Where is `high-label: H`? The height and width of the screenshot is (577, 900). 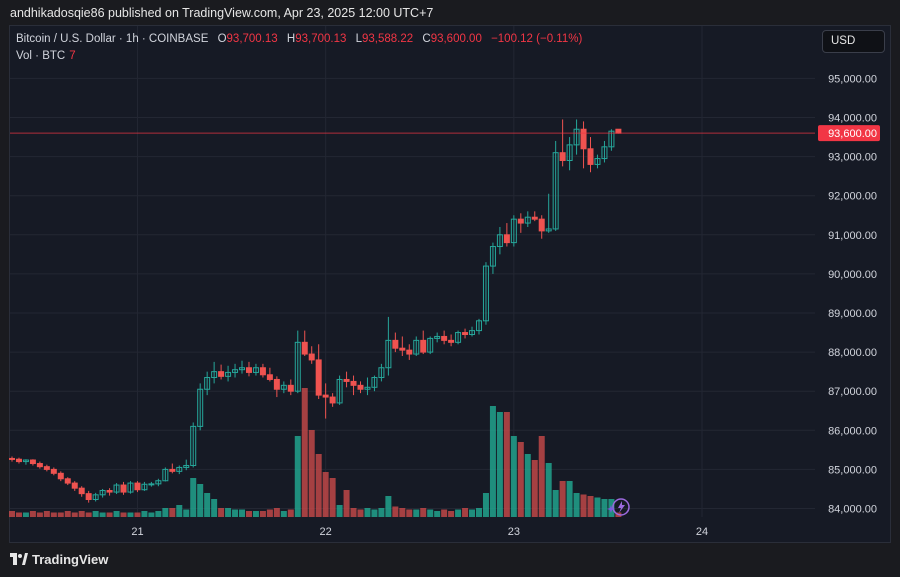
high-label: H is located at coordinates (291, 39).